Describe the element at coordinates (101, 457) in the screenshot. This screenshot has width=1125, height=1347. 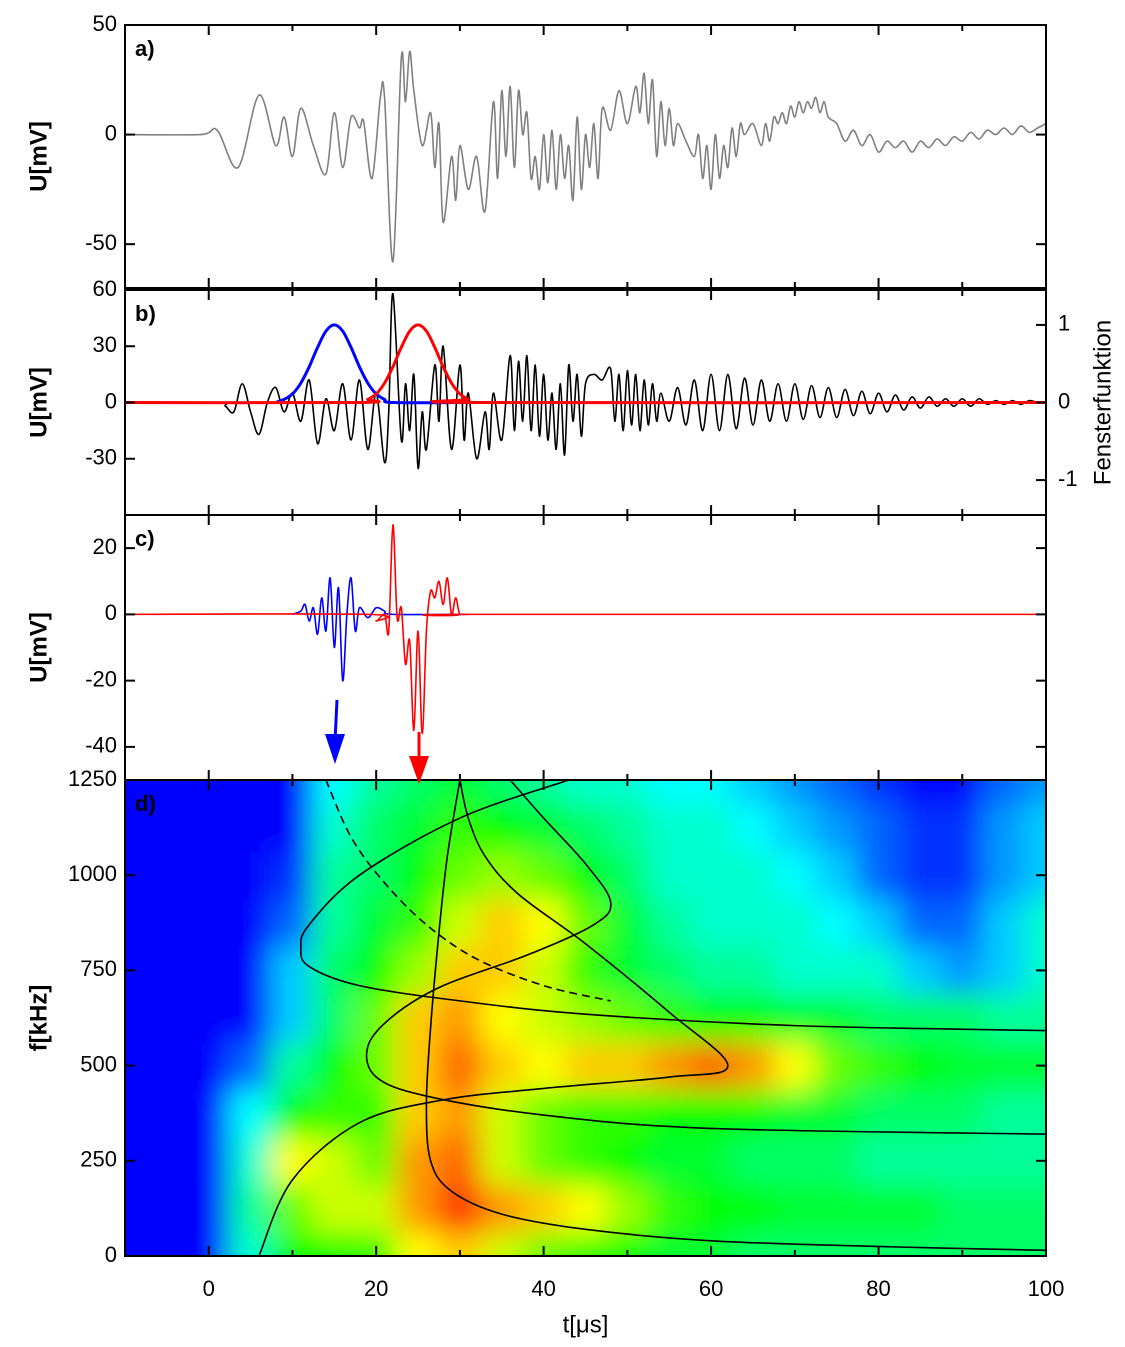
I see `y-tick-label: -30` at that location.